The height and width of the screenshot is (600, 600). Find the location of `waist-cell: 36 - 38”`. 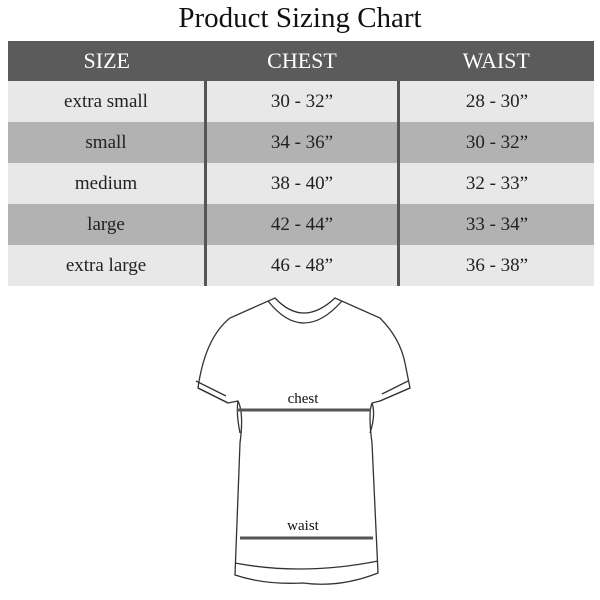

waist-cell: 36 - 38” is located at coordinates (495, 265).